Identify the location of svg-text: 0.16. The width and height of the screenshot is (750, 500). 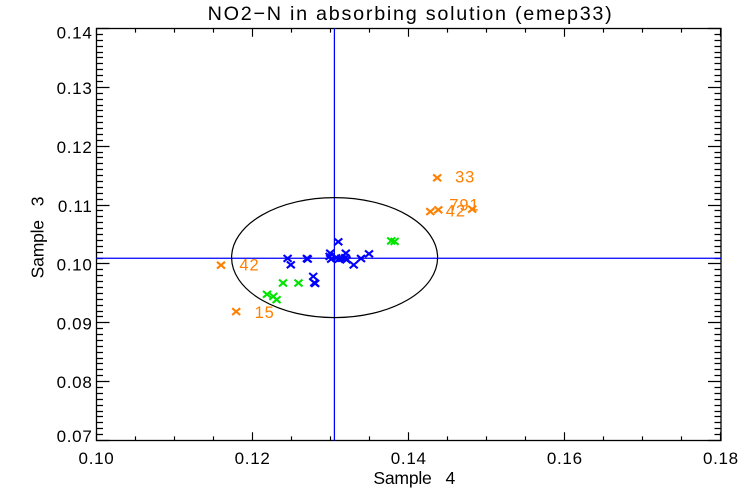
(565, 458).